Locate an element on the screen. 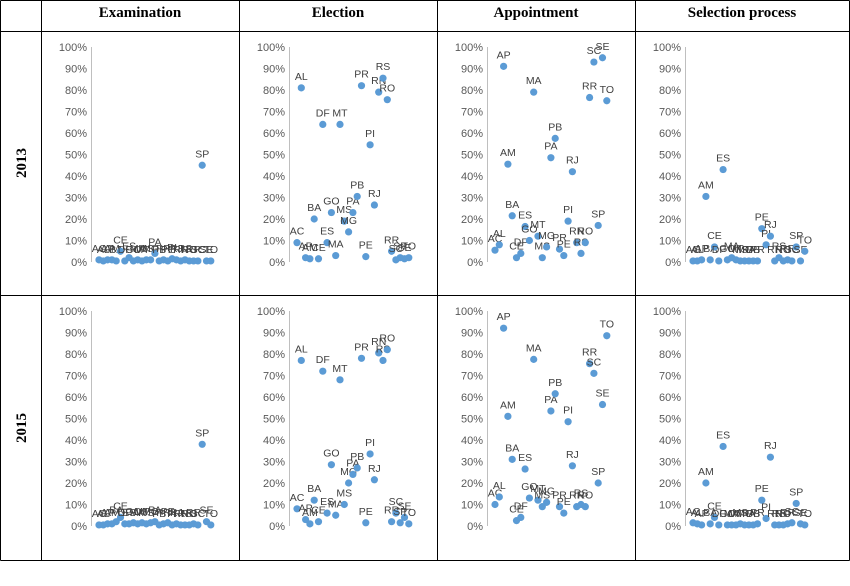  y-tick-label: 0% is located at coordinates (277, 527).